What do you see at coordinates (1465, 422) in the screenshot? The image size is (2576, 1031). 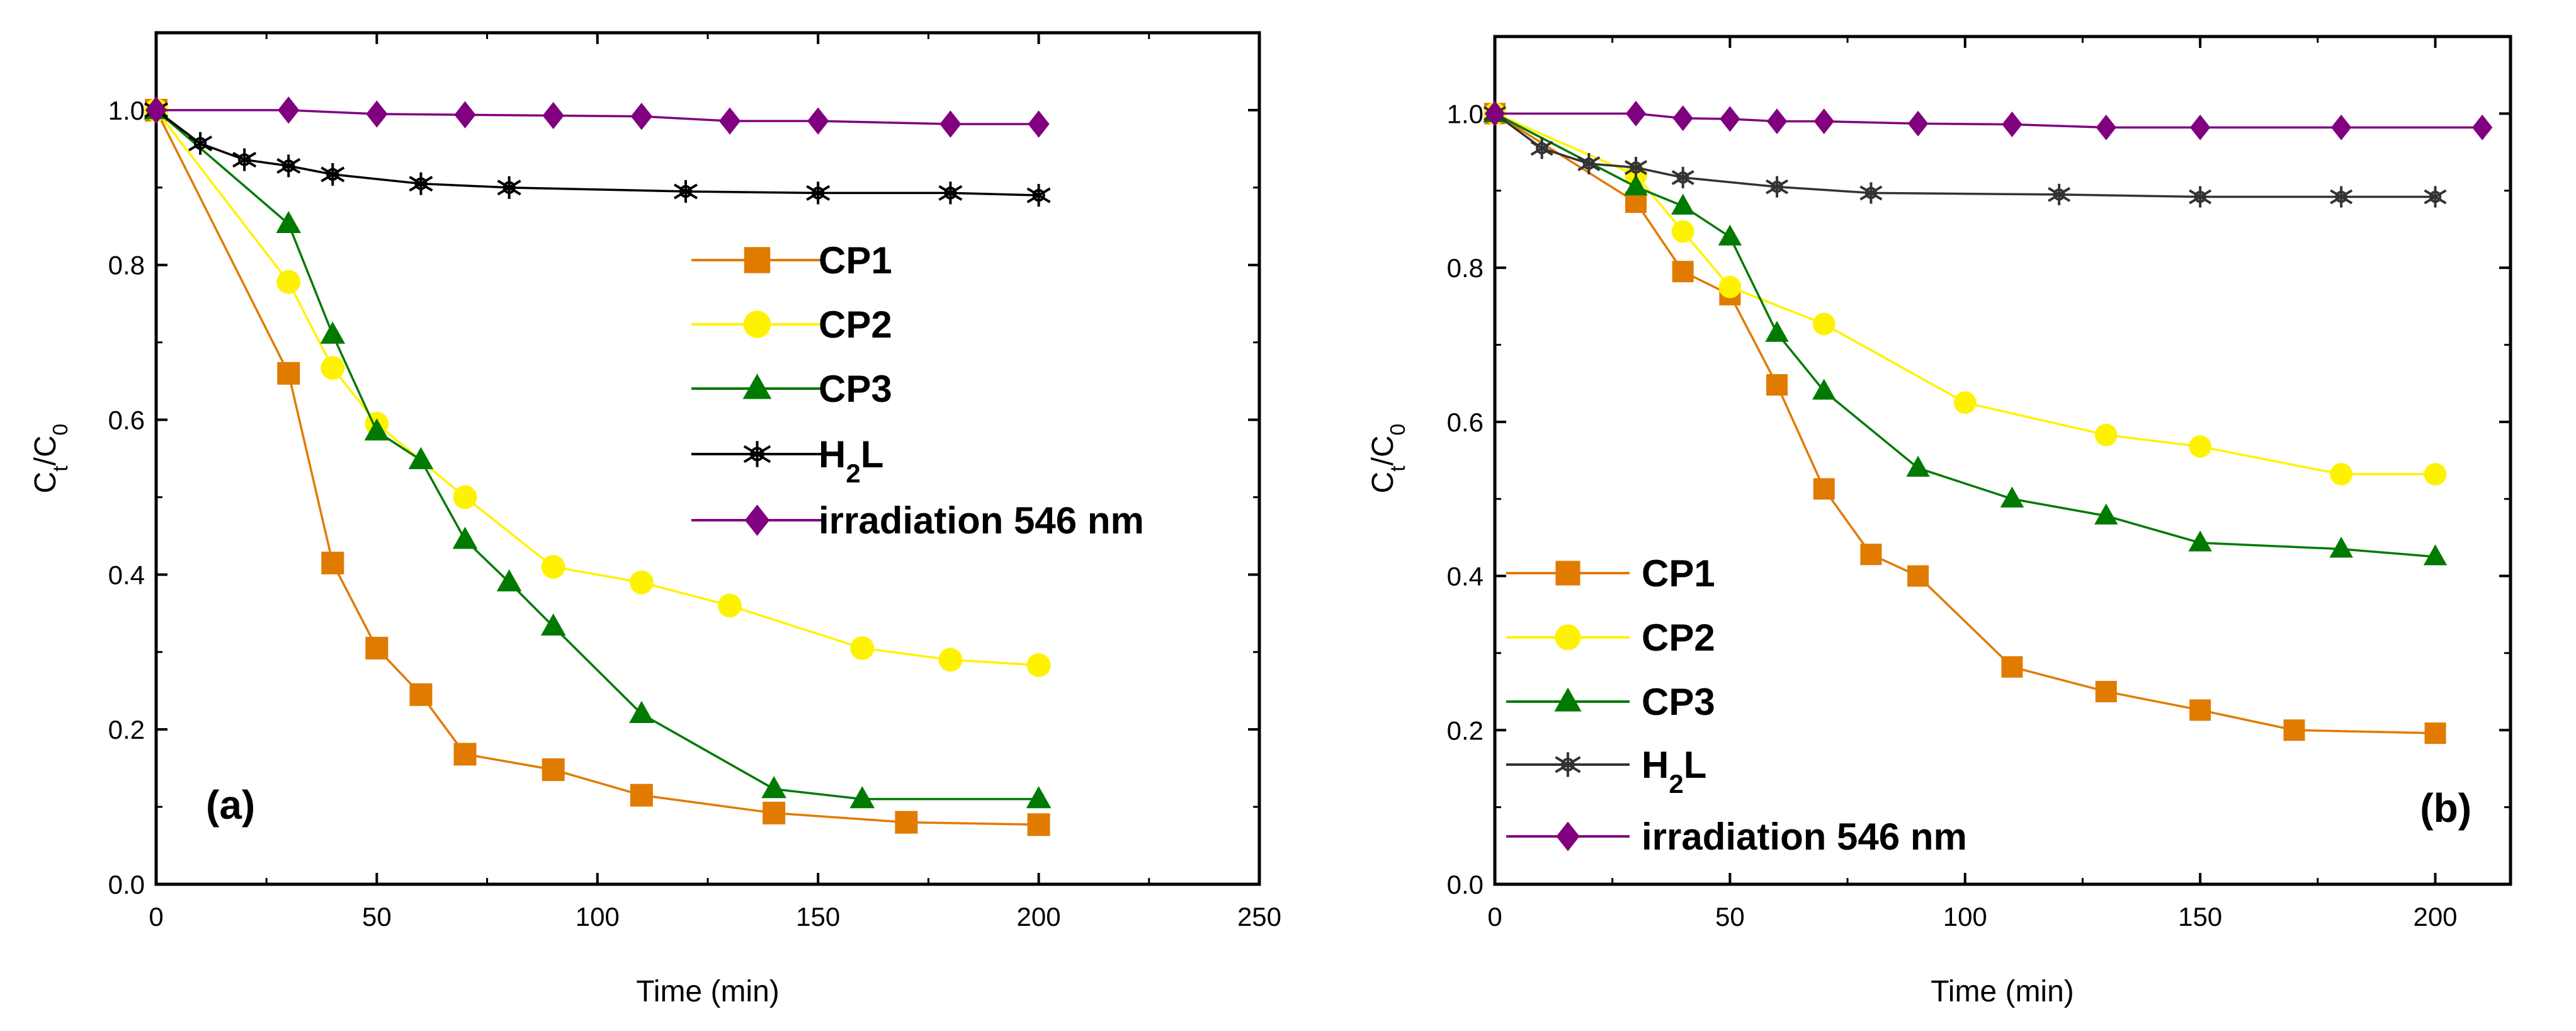 I see `y-tick-label: 0.6` at bounding box center [1465, 422].